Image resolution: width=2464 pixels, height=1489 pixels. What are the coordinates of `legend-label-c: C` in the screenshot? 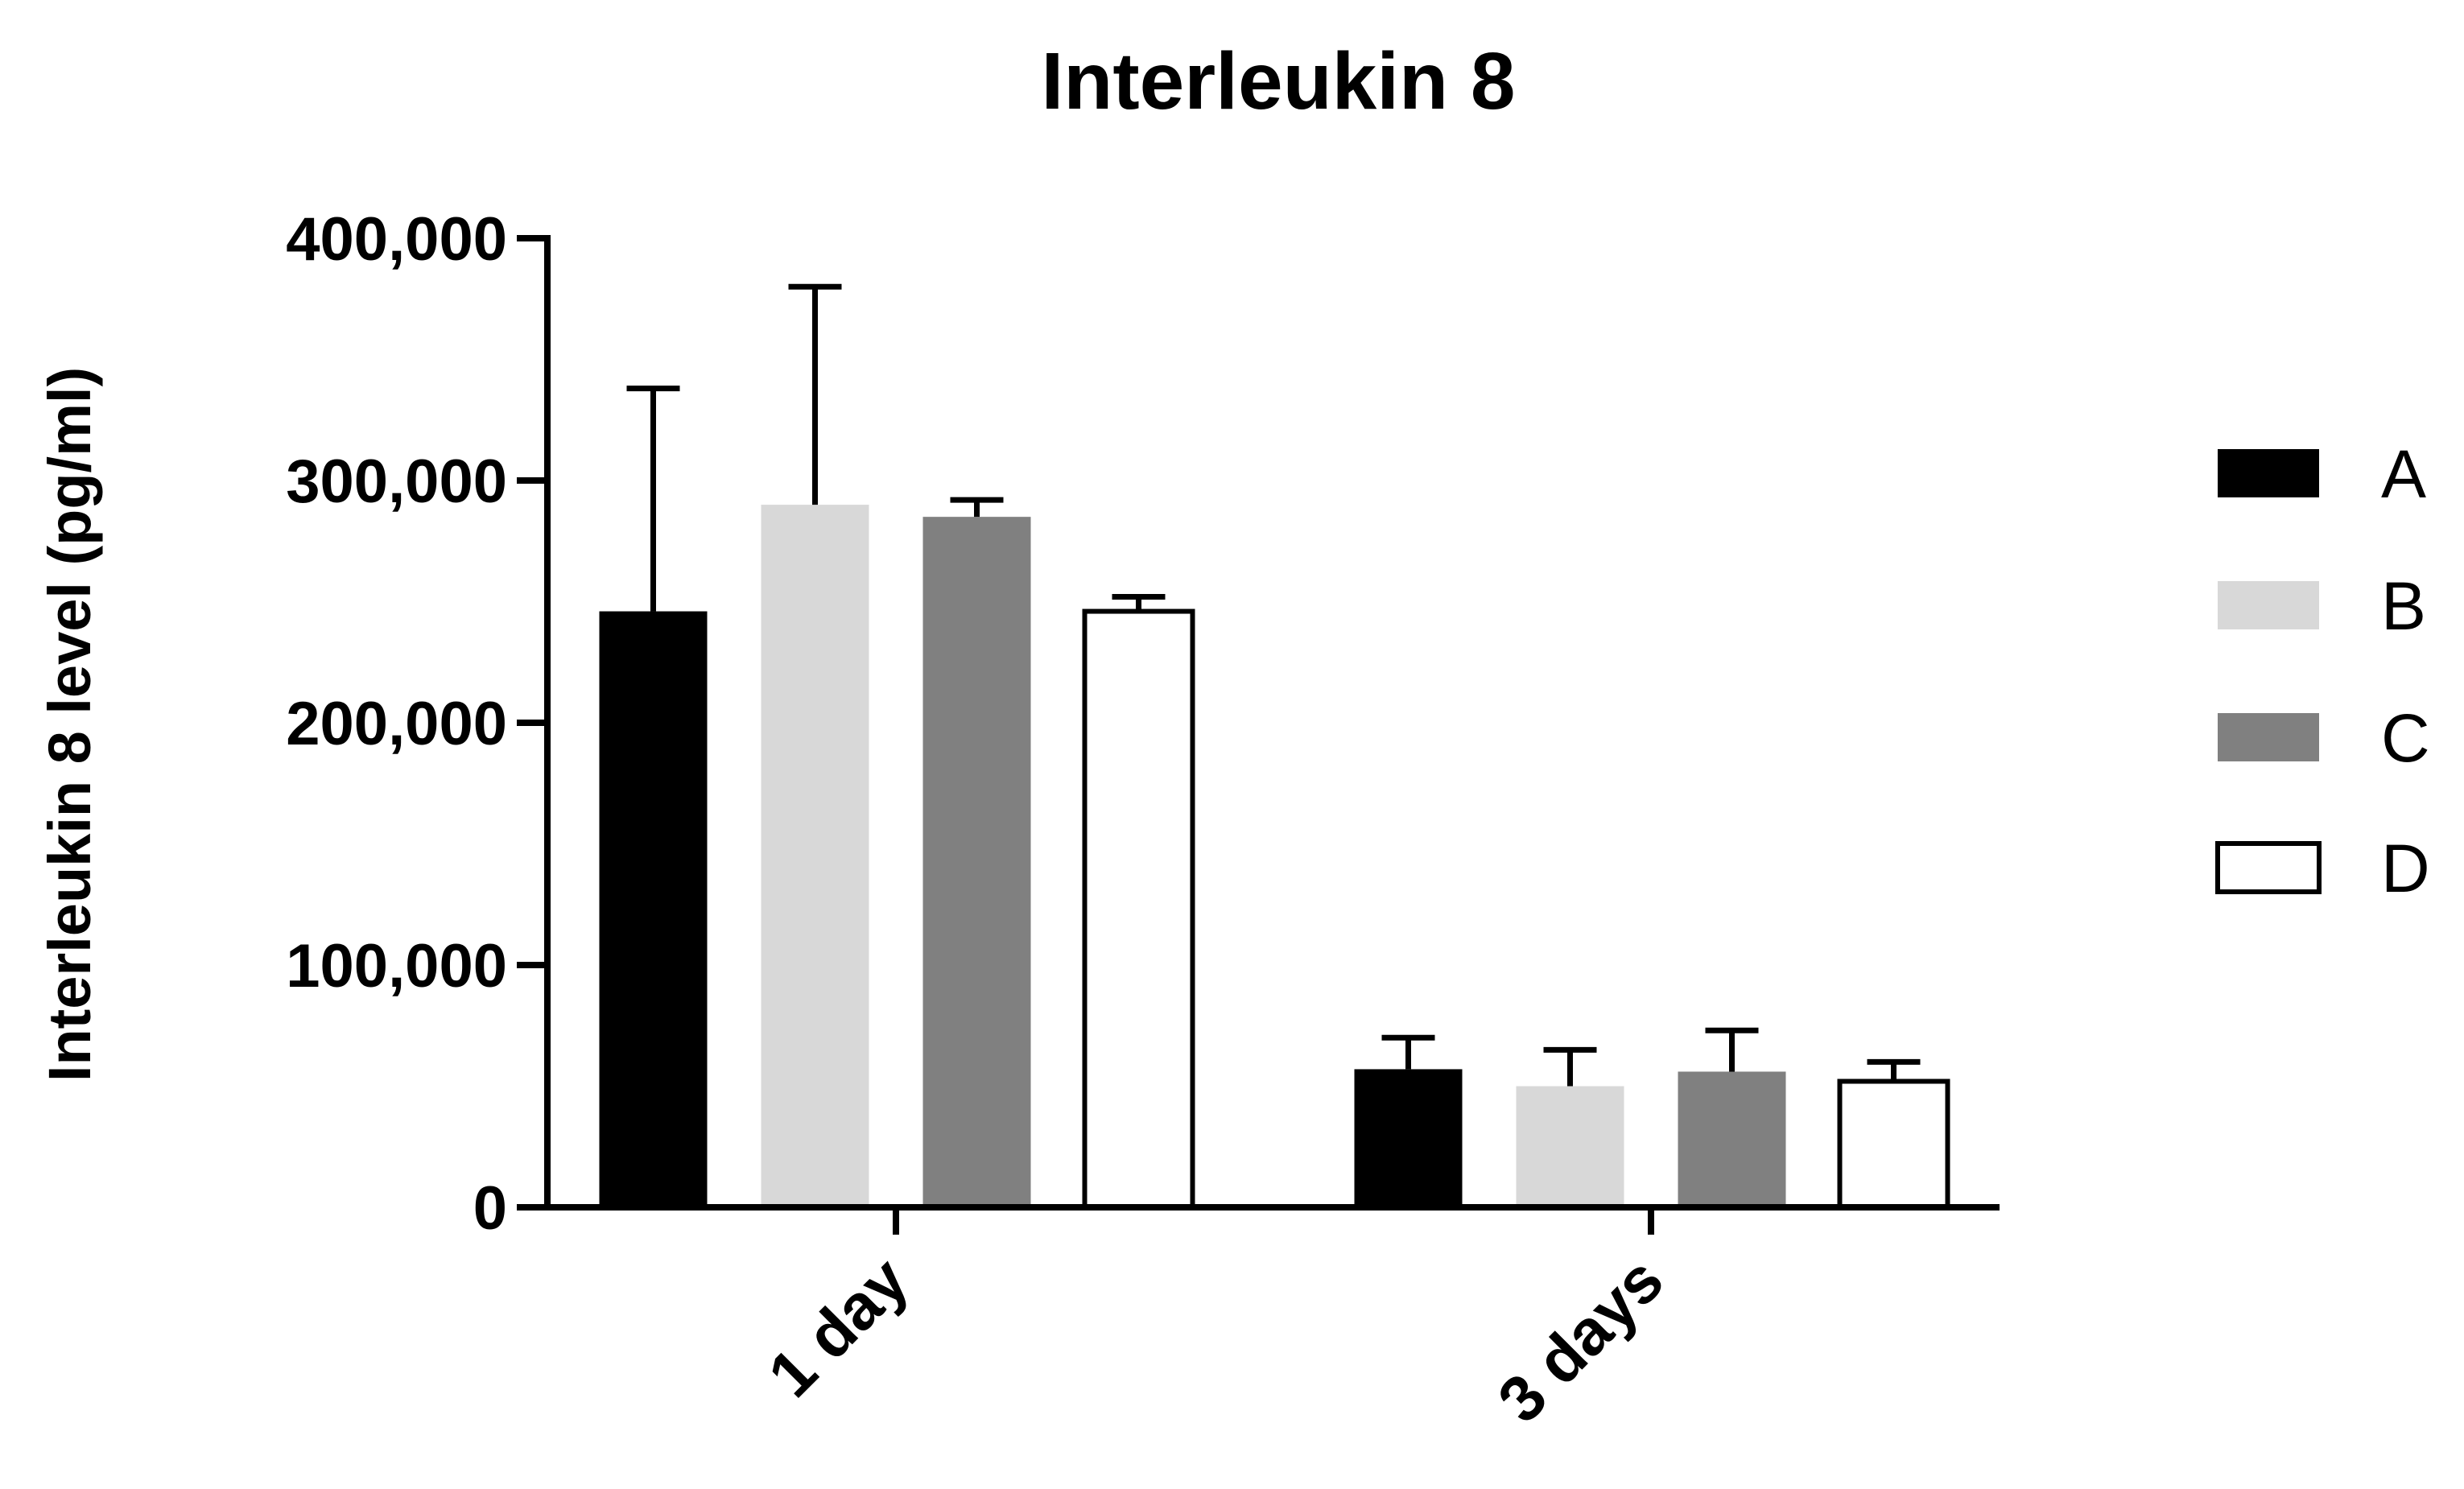 It's located at (2405, 738).